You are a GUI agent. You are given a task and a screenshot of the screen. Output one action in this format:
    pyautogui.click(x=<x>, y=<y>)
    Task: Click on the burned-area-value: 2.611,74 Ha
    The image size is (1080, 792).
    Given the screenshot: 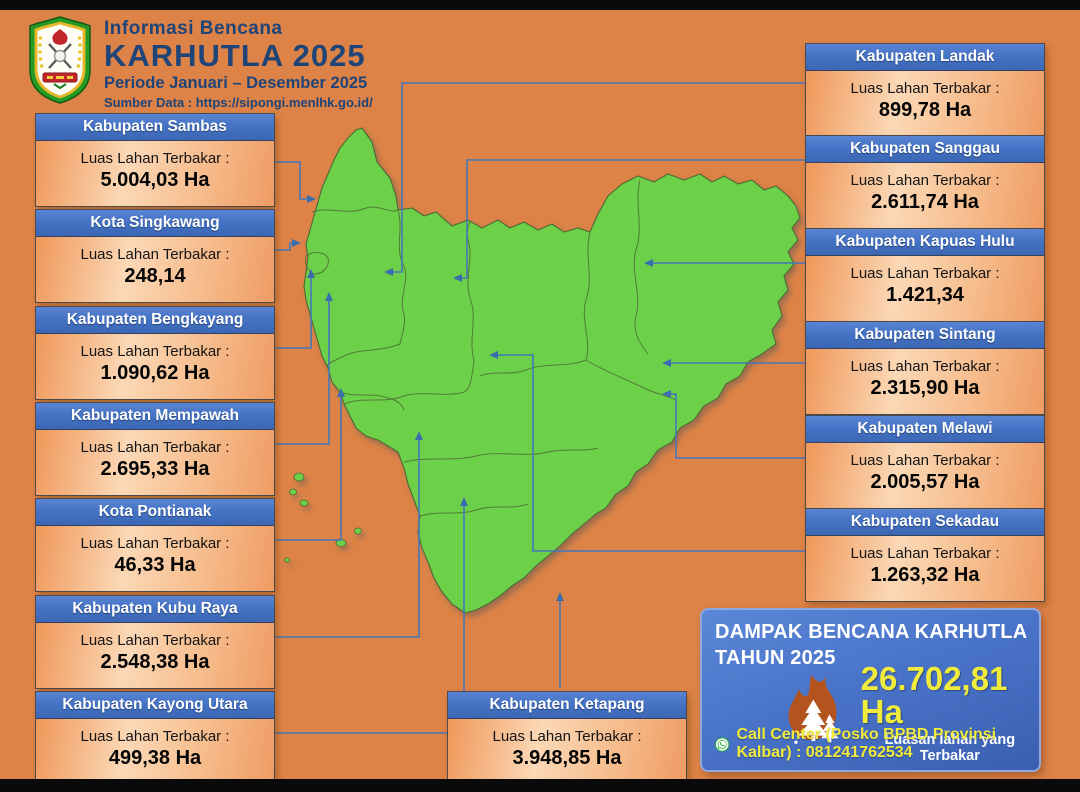 What is the action you would take?
    pyautogui.click(x=925, y=202)
    